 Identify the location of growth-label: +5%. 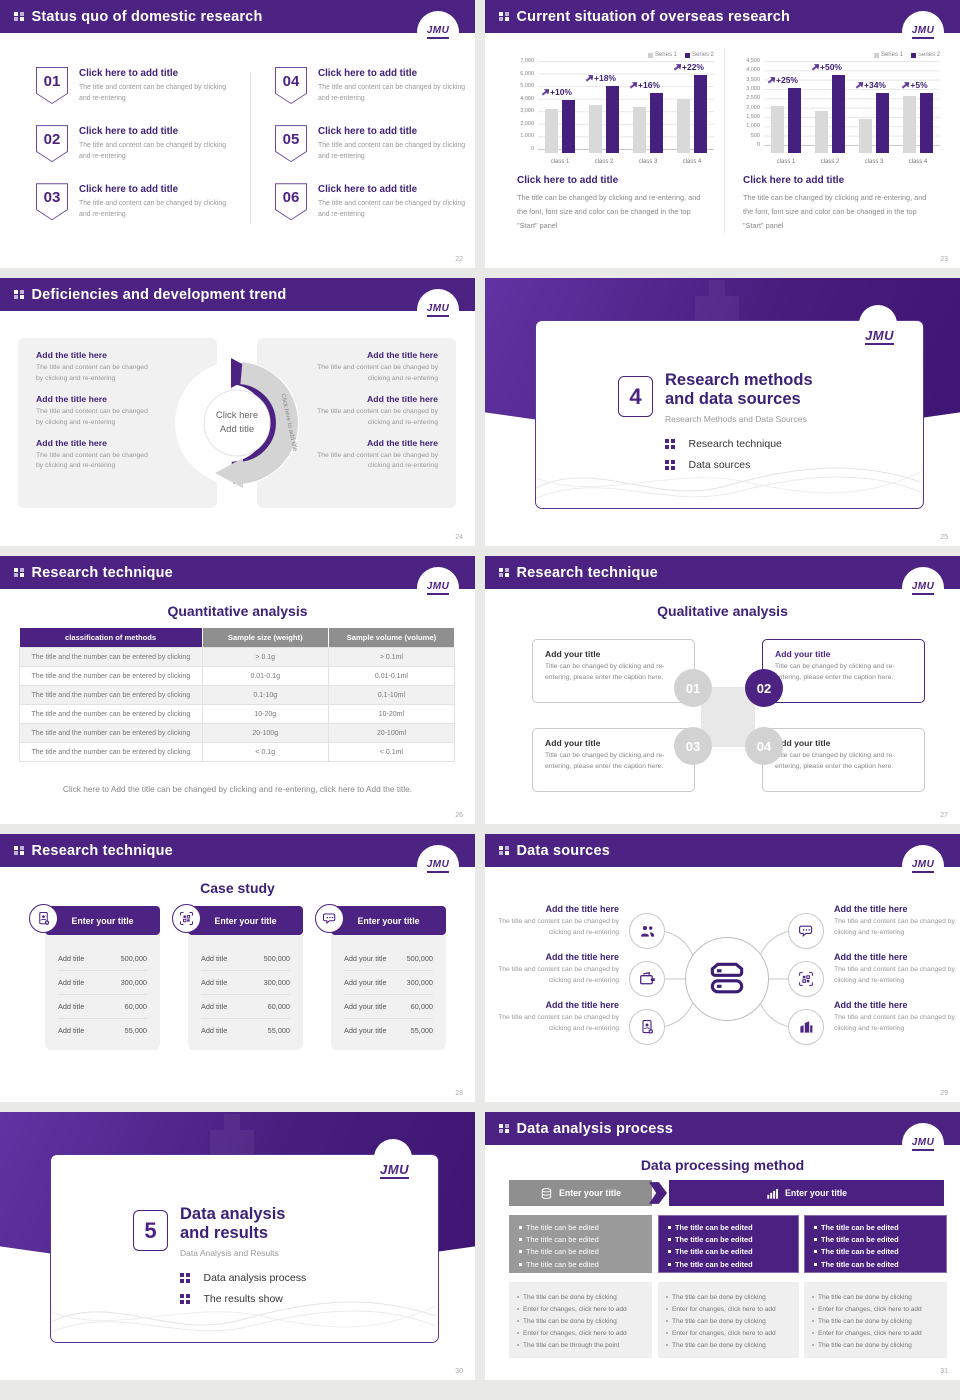
(914, 84).